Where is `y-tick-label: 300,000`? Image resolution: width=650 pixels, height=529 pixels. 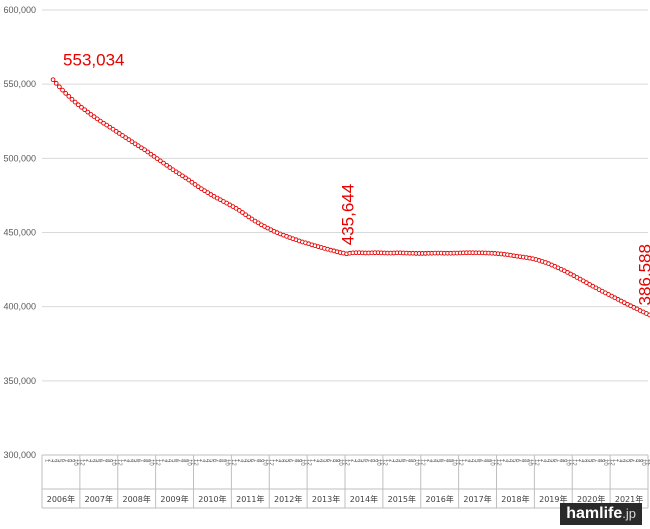
y-tick-label: 300,000 is located at coordinates (19, 455).